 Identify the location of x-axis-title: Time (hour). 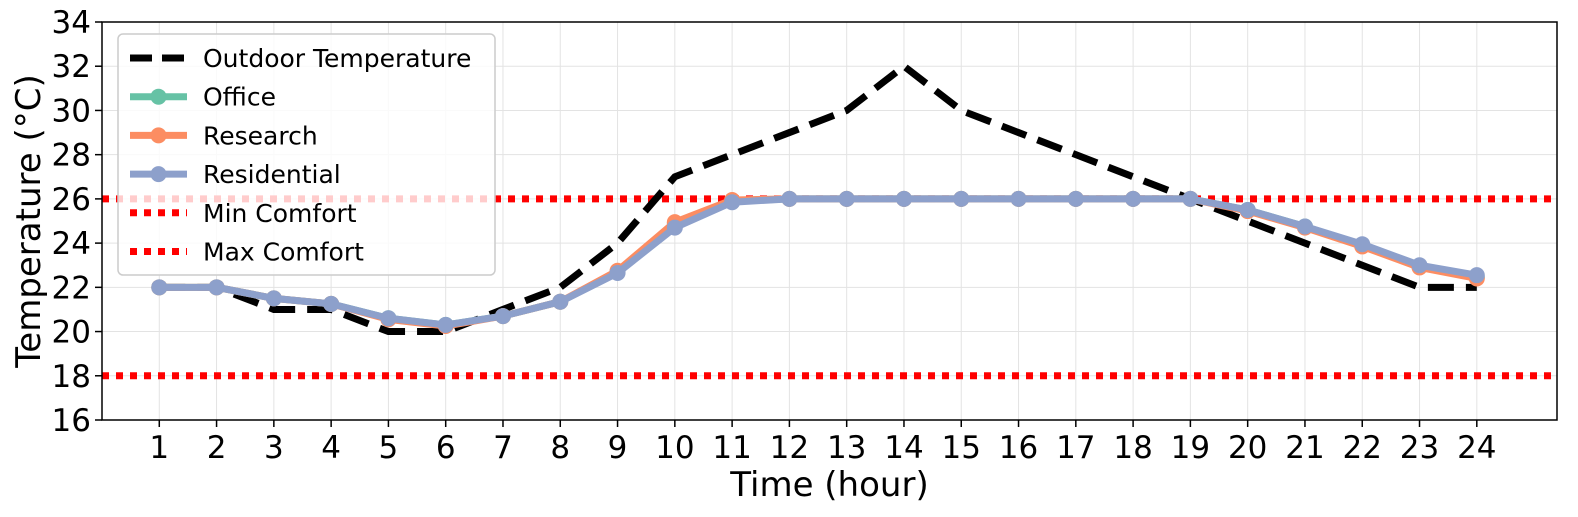
(828, 485).